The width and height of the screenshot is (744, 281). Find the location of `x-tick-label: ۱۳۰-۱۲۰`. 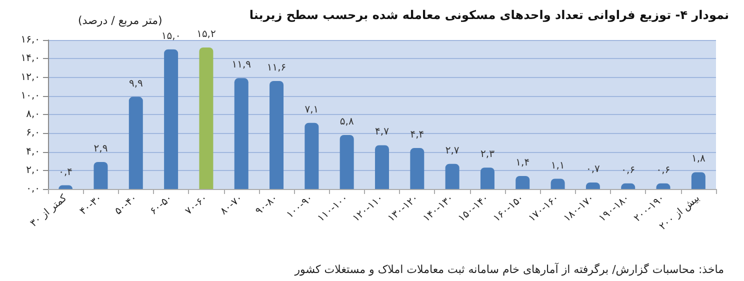

x-tick-label: ۱۳۰-۱۲۰ is located at coordinates (403, 208).